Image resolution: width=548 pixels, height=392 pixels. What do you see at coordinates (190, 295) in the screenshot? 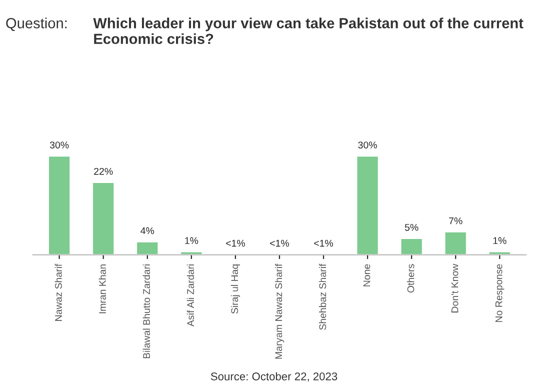
I see `x-tick-label: Asif Ali Zardari` at bounding box center [190, 295].